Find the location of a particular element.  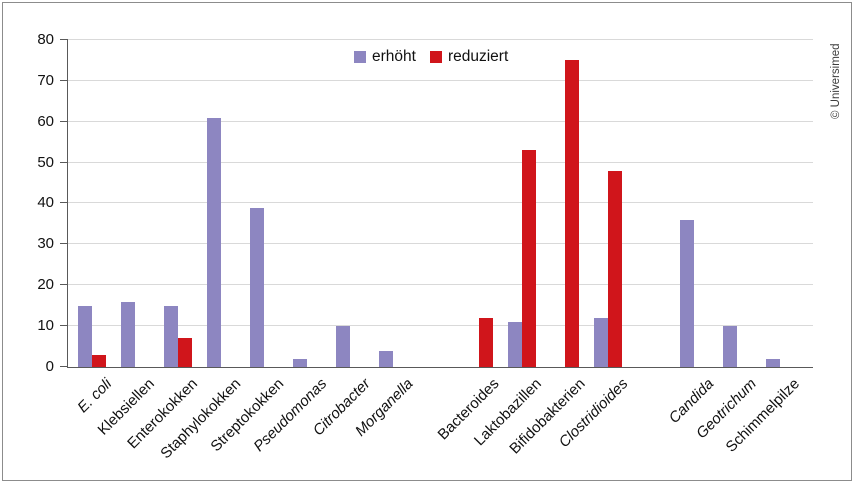

bar-erhöht-Pseudomonas is located at coordinates (300, 363).